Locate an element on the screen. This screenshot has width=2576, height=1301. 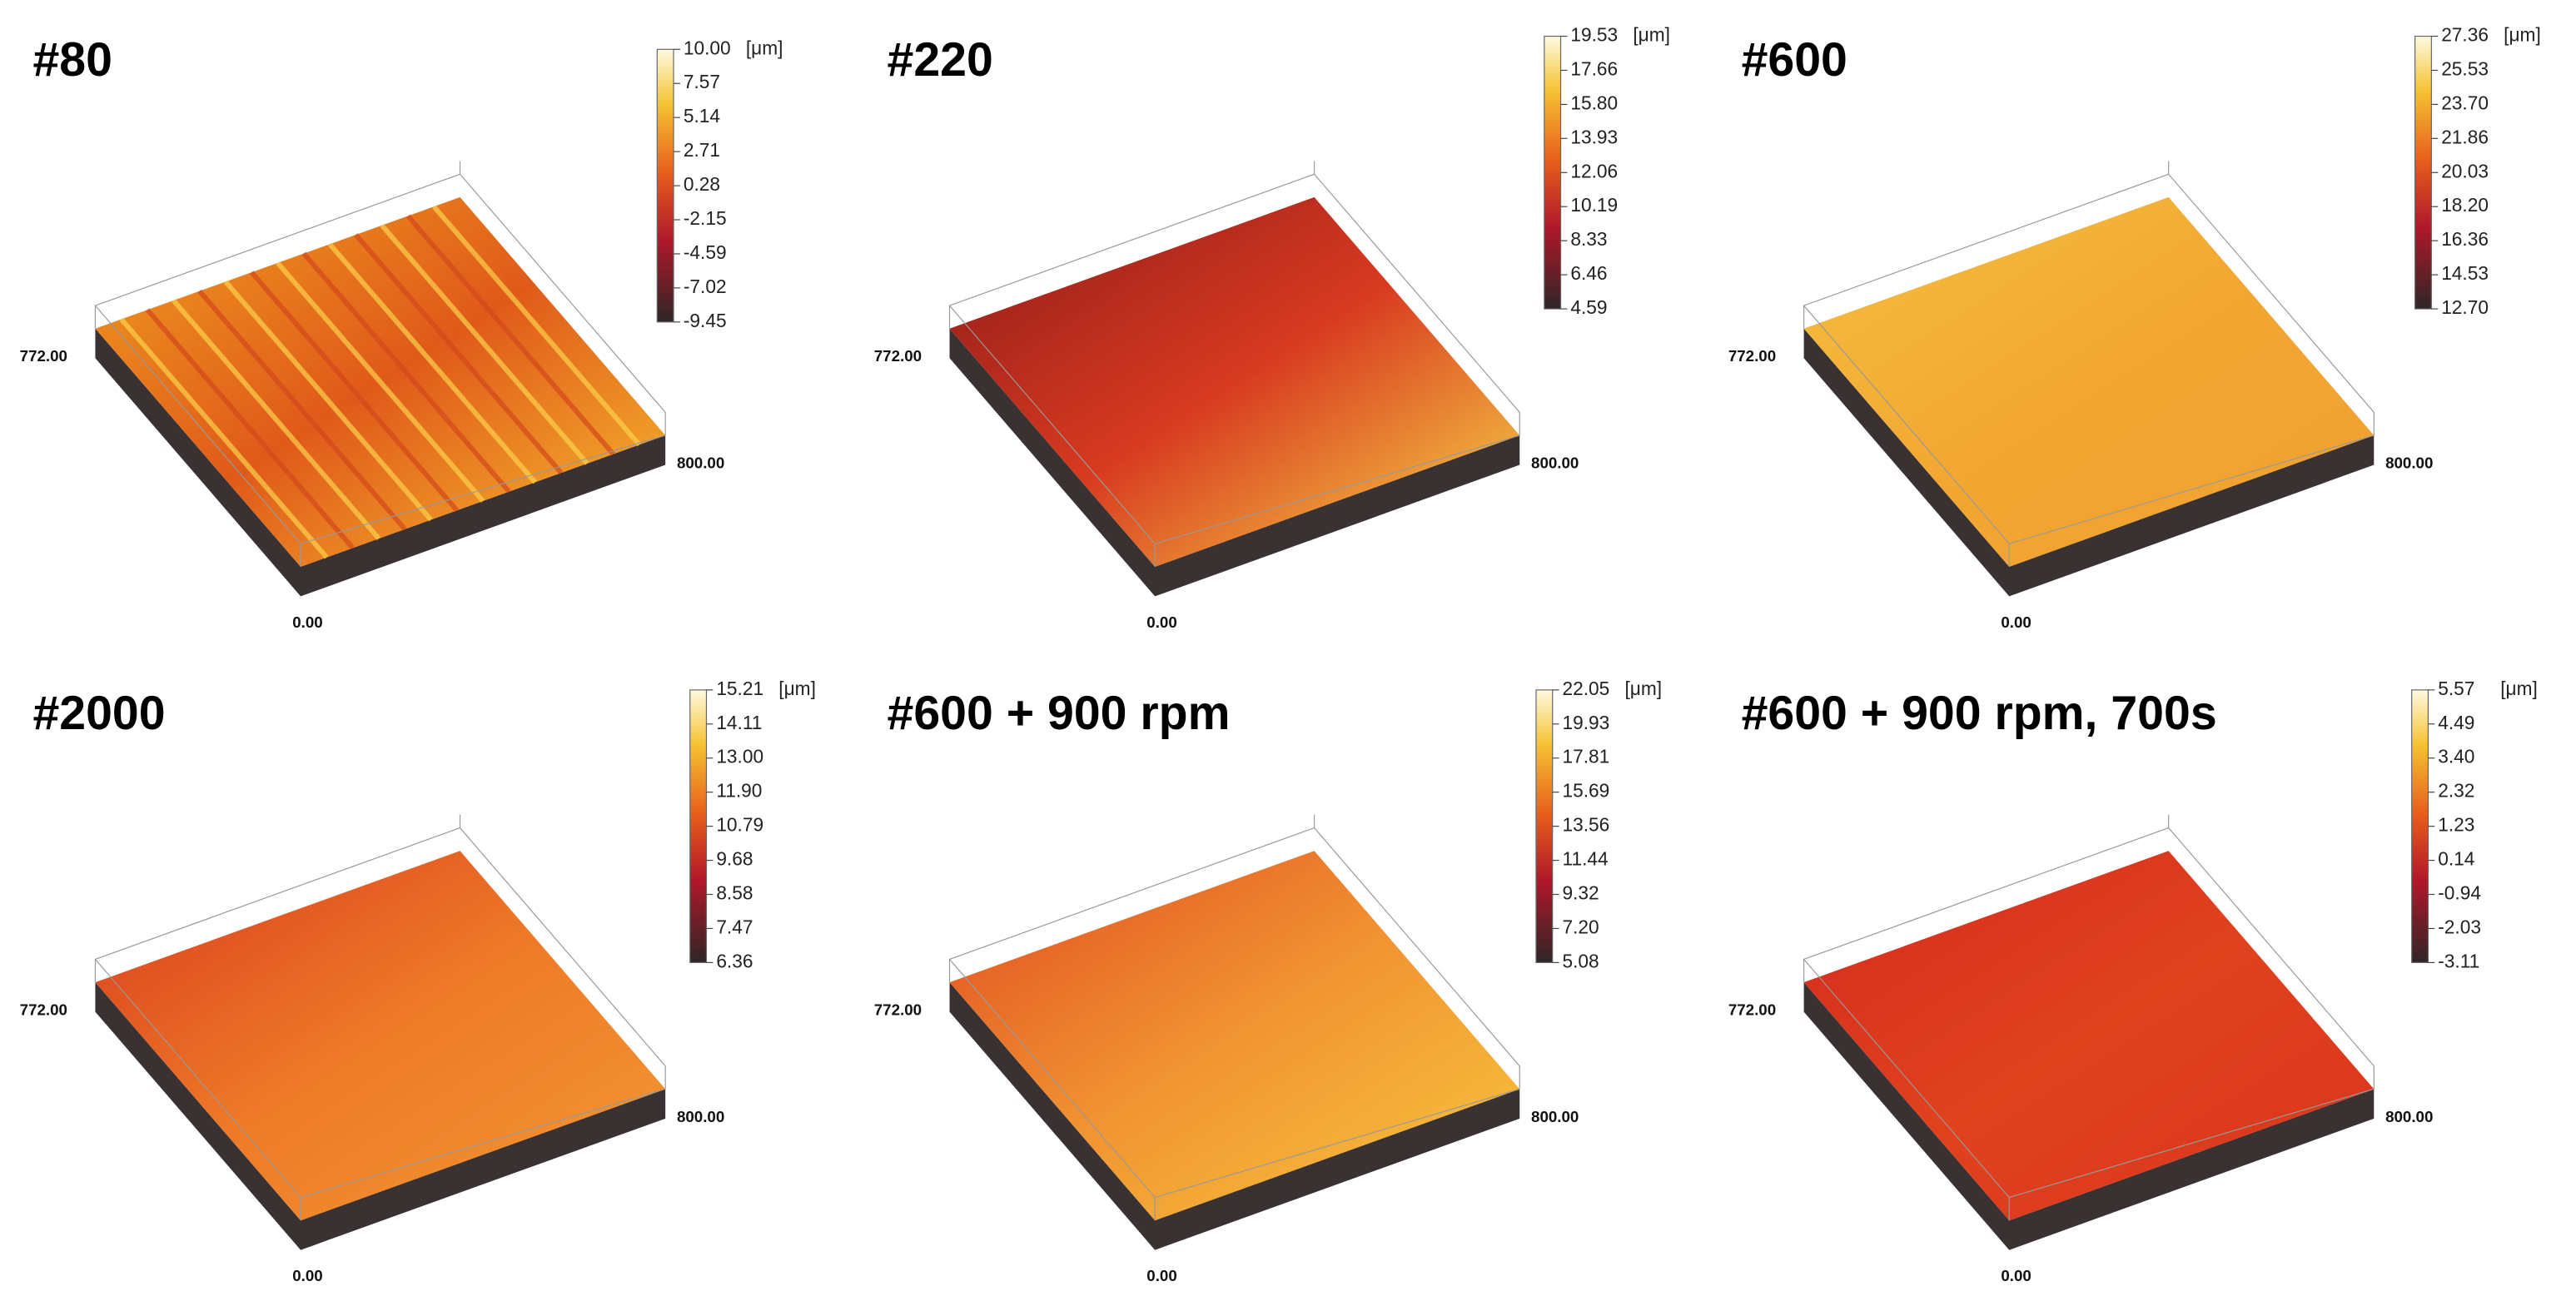
panel-title: #220 is located at coordinates (940, 60).